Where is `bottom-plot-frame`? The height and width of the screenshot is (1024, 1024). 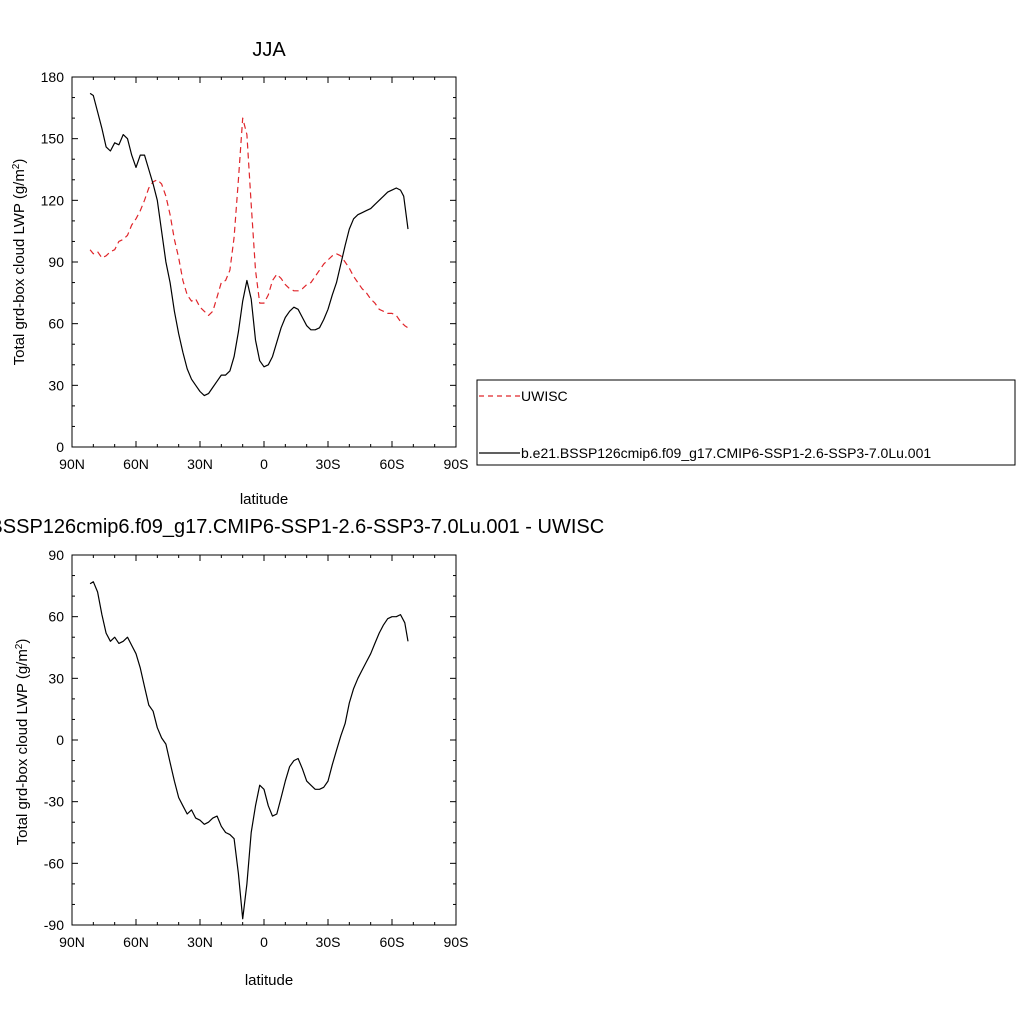 bottom-plot-frame is located at coordinates (264, 740).